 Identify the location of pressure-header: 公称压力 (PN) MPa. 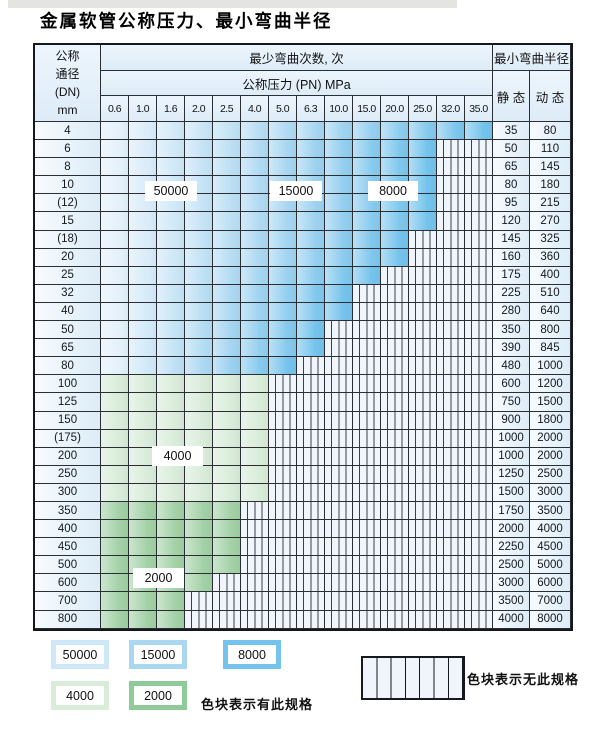
(297, 83).